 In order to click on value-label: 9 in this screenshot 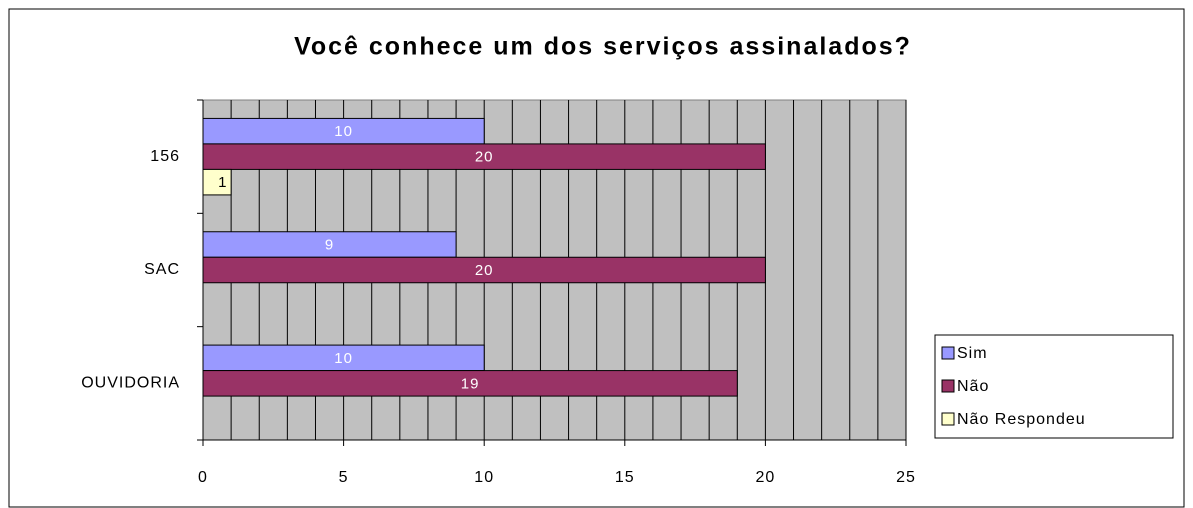, I will do `click(329, 244)`.